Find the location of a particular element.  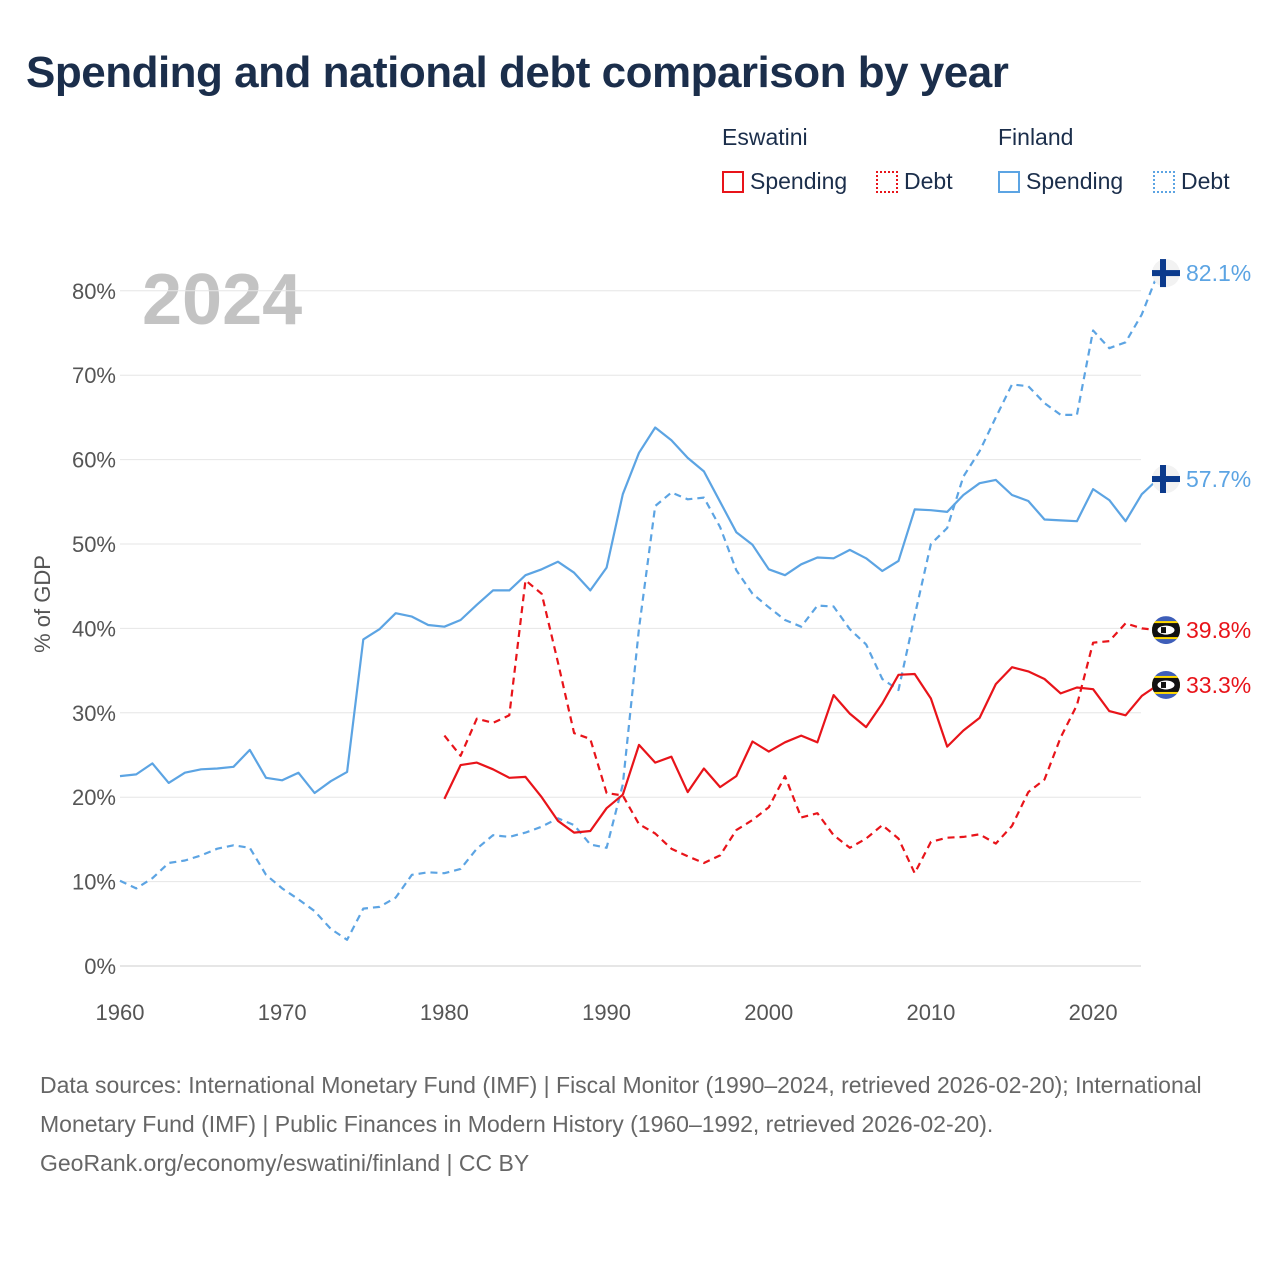

legend-eswatini-debt: Debt is located at coordinates (914, 181).